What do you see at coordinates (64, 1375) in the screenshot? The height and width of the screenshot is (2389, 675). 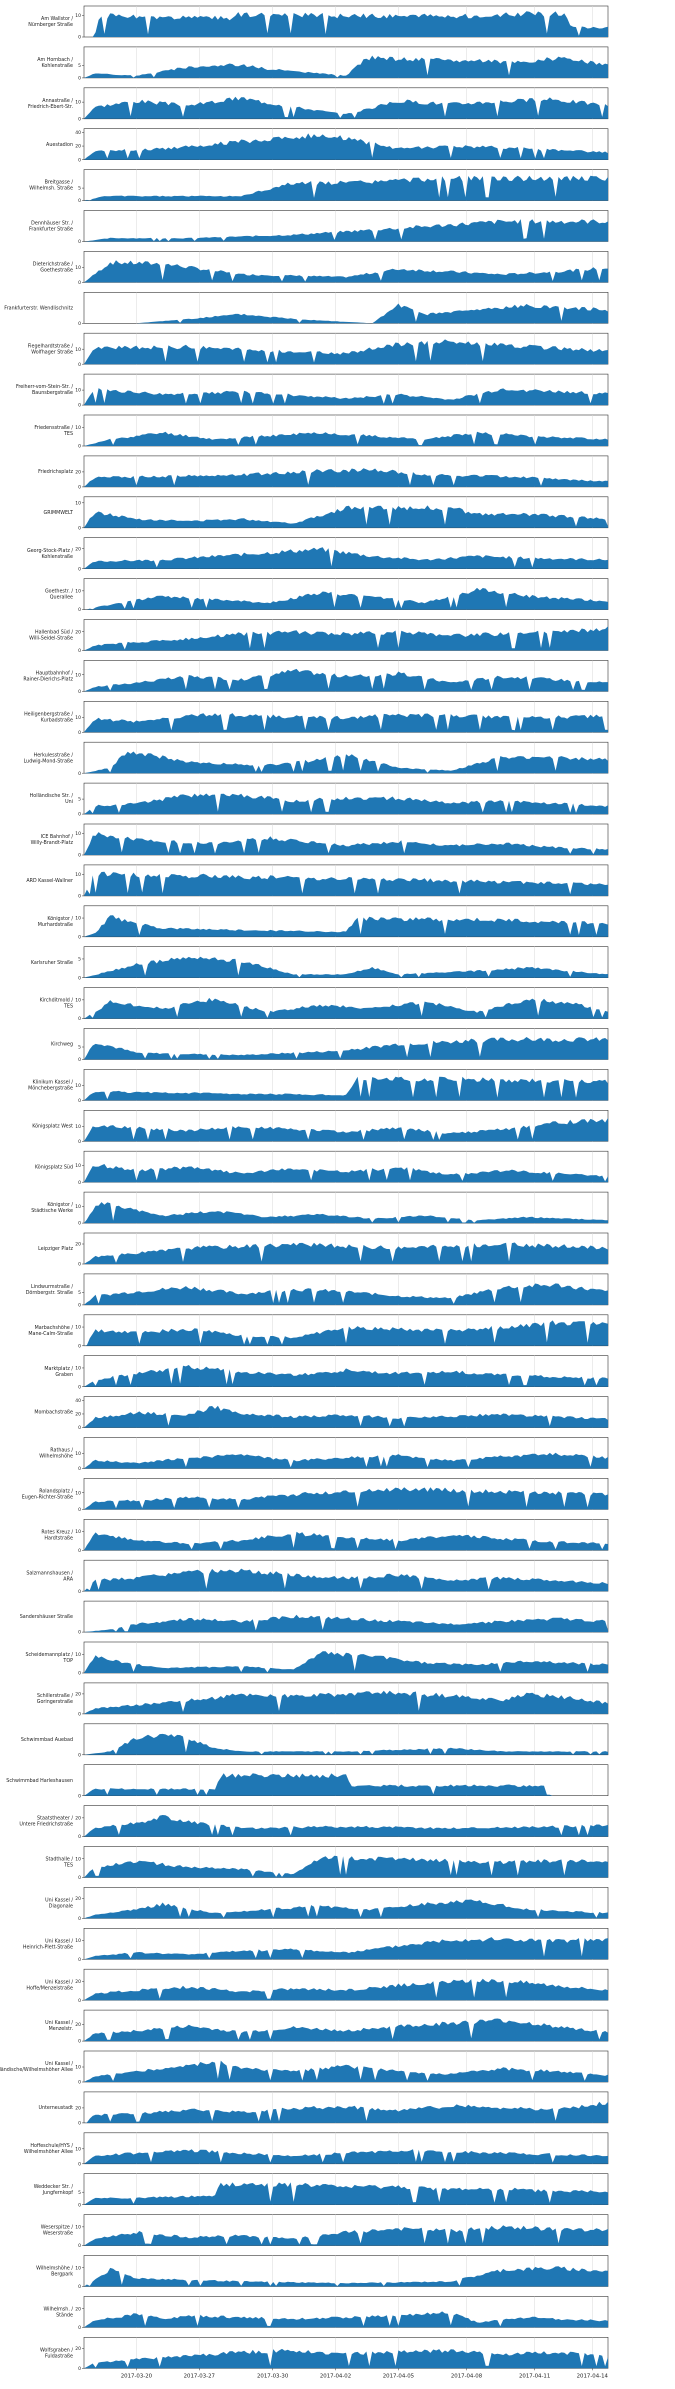 I see `panel-label: Graben` at bounding box center [64, 1375].